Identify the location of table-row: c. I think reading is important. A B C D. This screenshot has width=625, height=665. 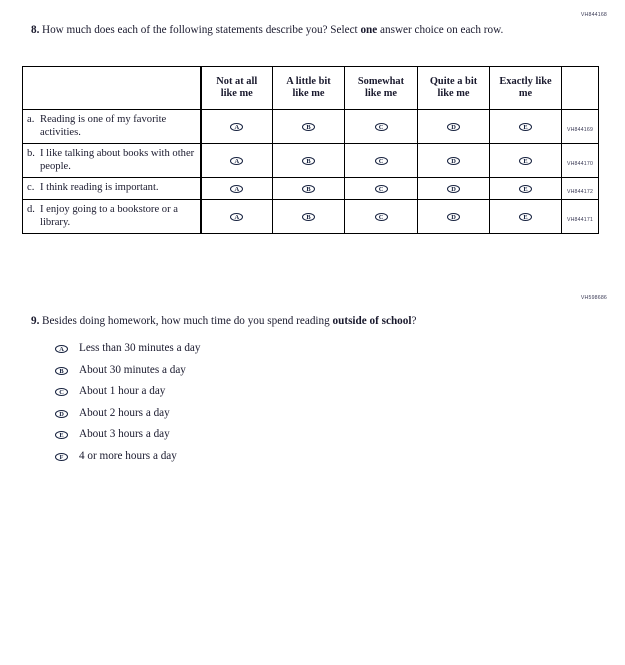
(310, 188).